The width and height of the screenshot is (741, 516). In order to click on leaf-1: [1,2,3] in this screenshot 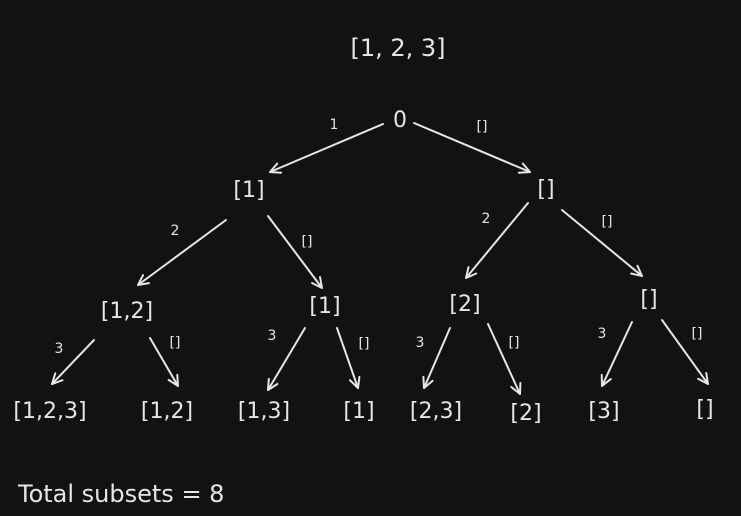, I will do `click(49, 411)`.